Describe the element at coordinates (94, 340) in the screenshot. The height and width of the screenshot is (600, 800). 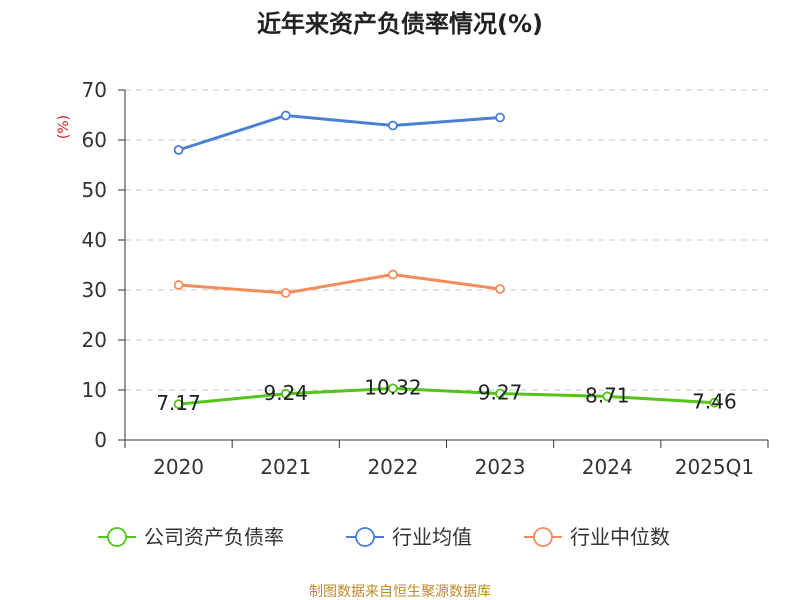
I see `y-tick-label: 20` at that location.